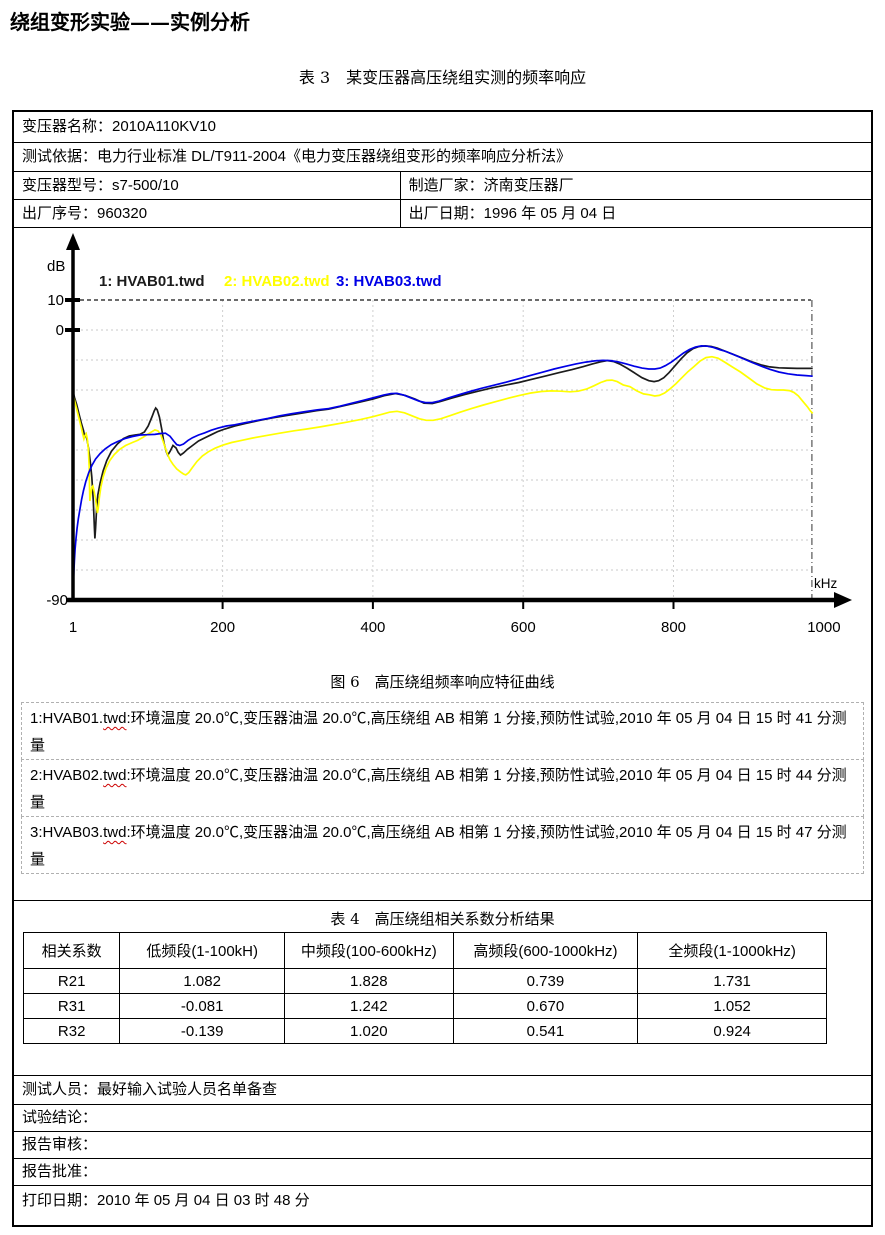 Image resolution: width=885 pixels, height=1235 pixels. I want to click on info-row-serial-date: 出厂序号：960320 出厂日期：1996 年 05 月 04 日, so click(442, 213).